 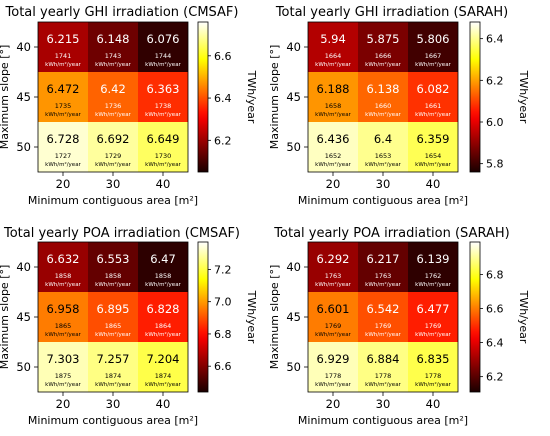 I want to click on cell-value-label: 6.472, so click(x=63, y=89).